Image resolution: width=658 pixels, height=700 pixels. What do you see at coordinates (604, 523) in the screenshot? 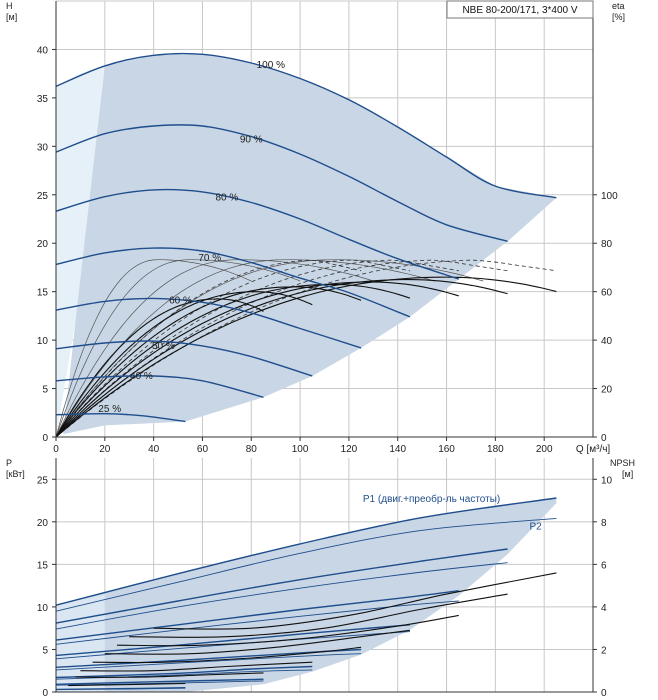
I see `y2-tick-label: 8` at bounding box center [604, 523].